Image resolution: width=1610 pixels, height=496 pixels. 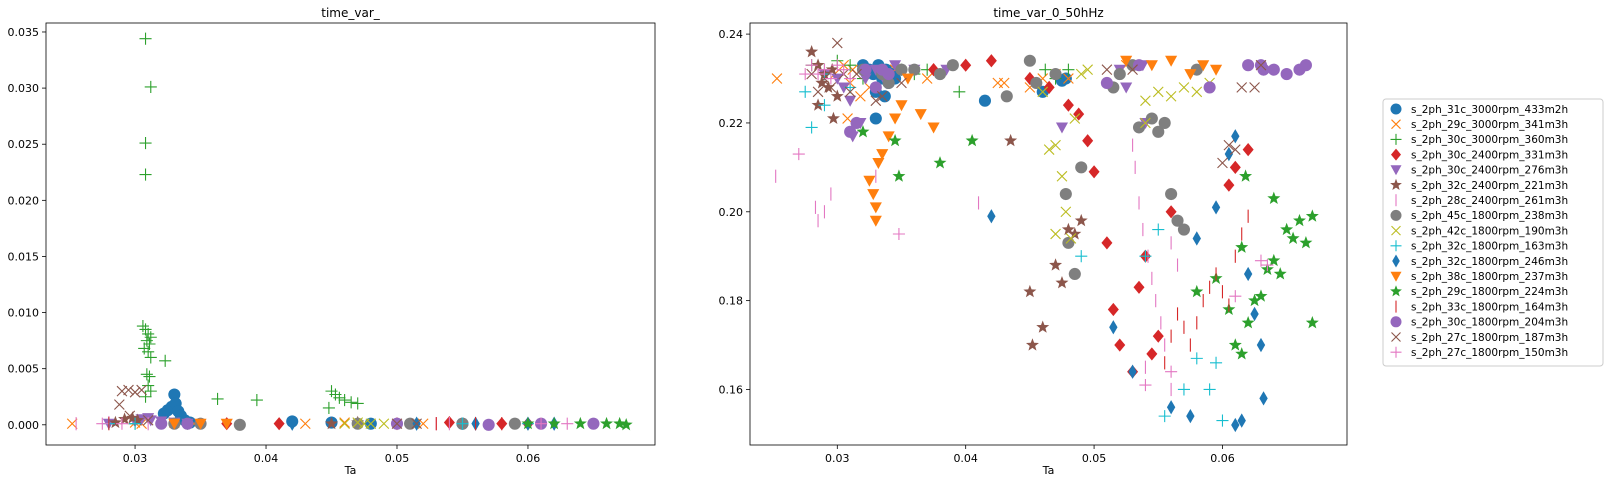 What do you see at coordinates (24, 425) in the screenshot?
I see `left-y-tick-label: 0.000` at bounding box center [24, 425].